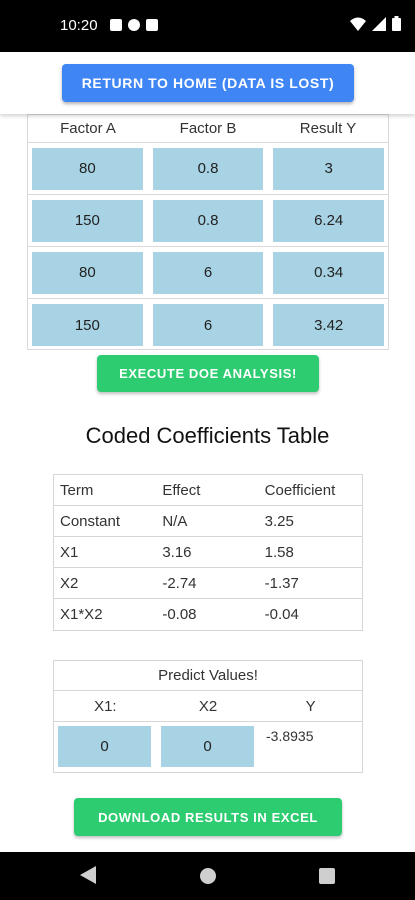 Image resolution: width=415 pixels, height=900 pixels. I want to click on table-row: 80 0.8 3, so click(208, 169).